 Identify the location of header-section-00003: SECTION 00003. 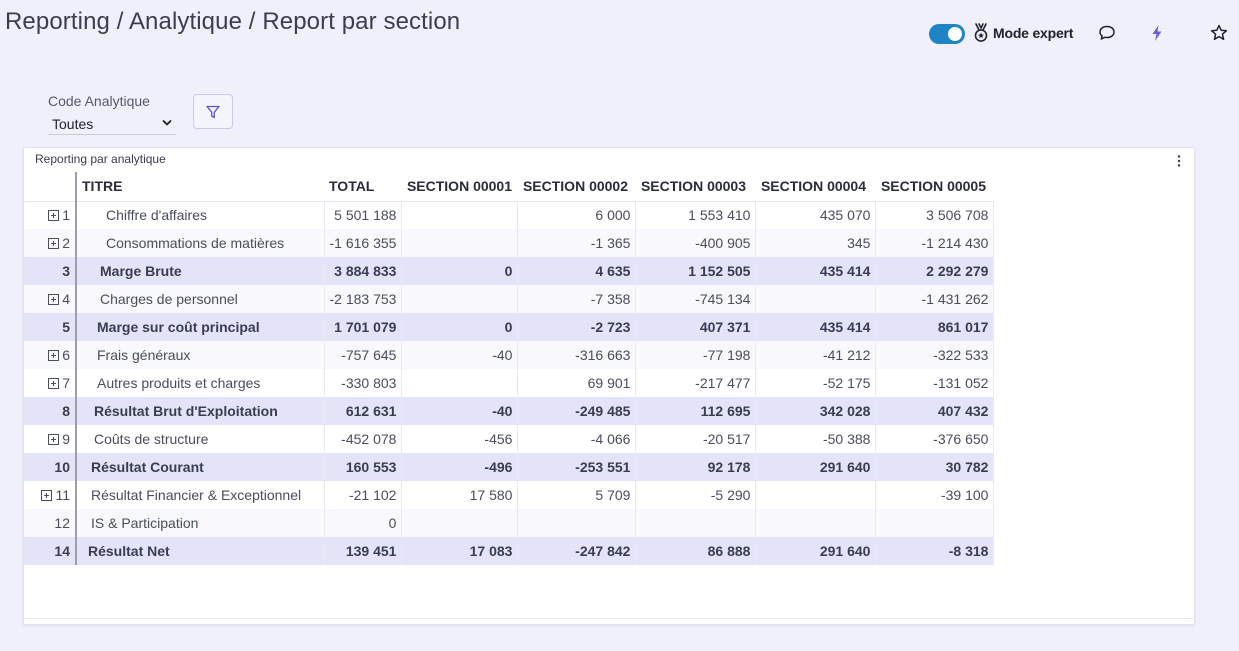
(695, 187).